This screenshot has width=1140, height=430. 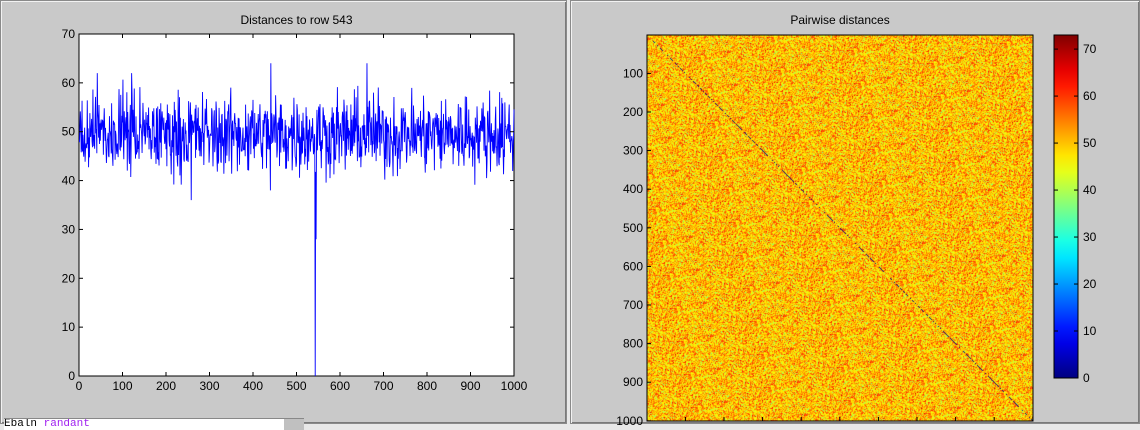 What do you see at coordinates (633, 151) in the screenshot?
I see `heatmap-y-tick-label: 300` at bounding box center [633, 151].